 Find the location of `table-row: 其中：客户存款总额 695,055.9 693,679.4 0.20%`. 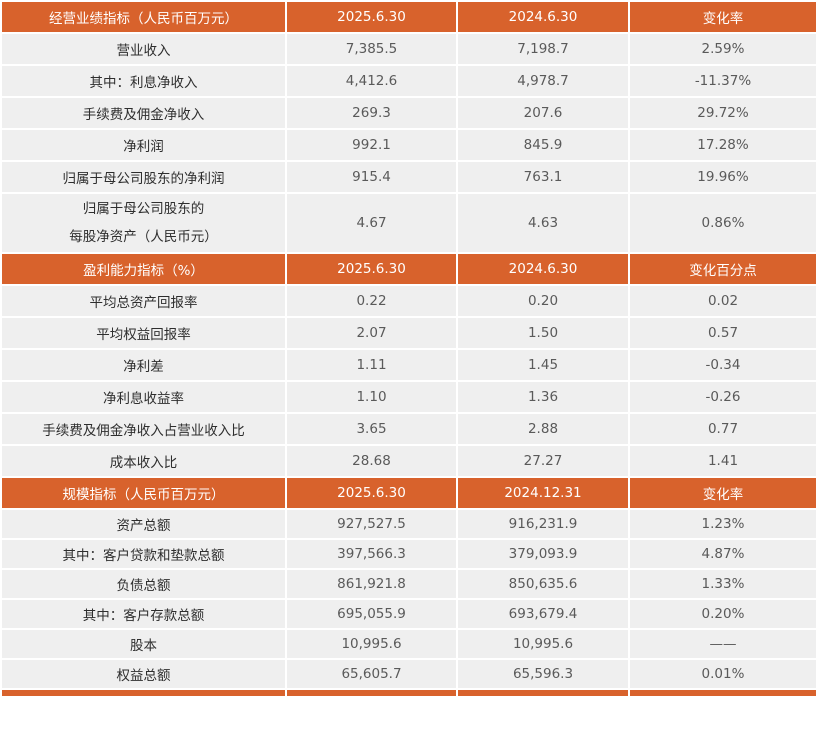

table-row: 其中：客户存款总额 695,055.9 693,679.4 0.20% is located at coordinates (408, 614).